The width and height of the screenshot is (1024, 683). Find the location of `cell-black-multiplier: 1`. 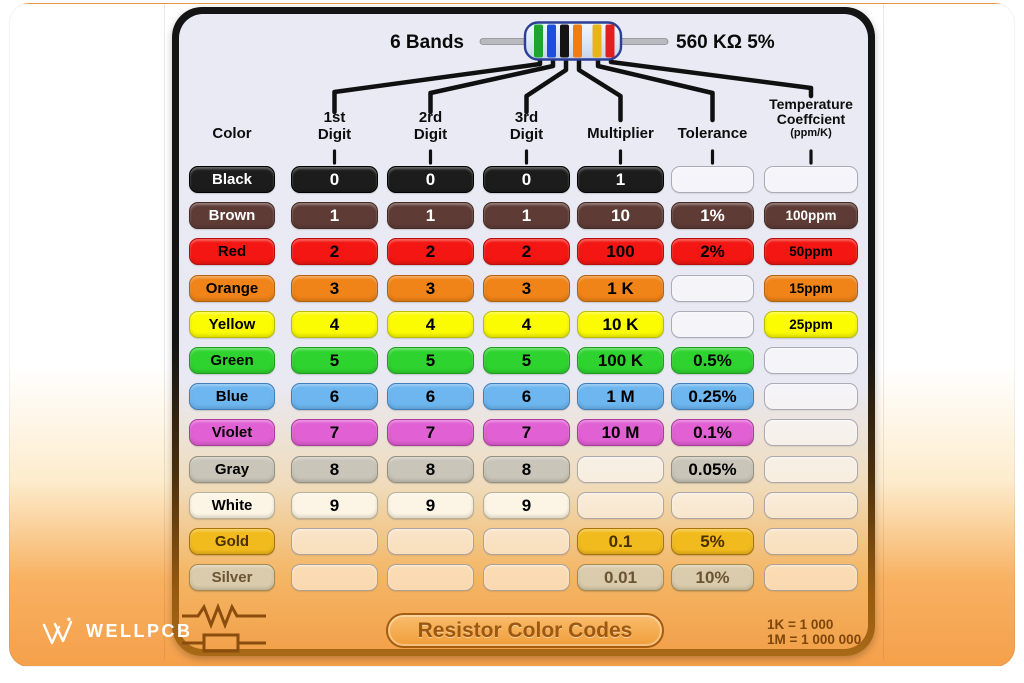

cell-black-multiplier: 1 is located at coordinates (620, 179).